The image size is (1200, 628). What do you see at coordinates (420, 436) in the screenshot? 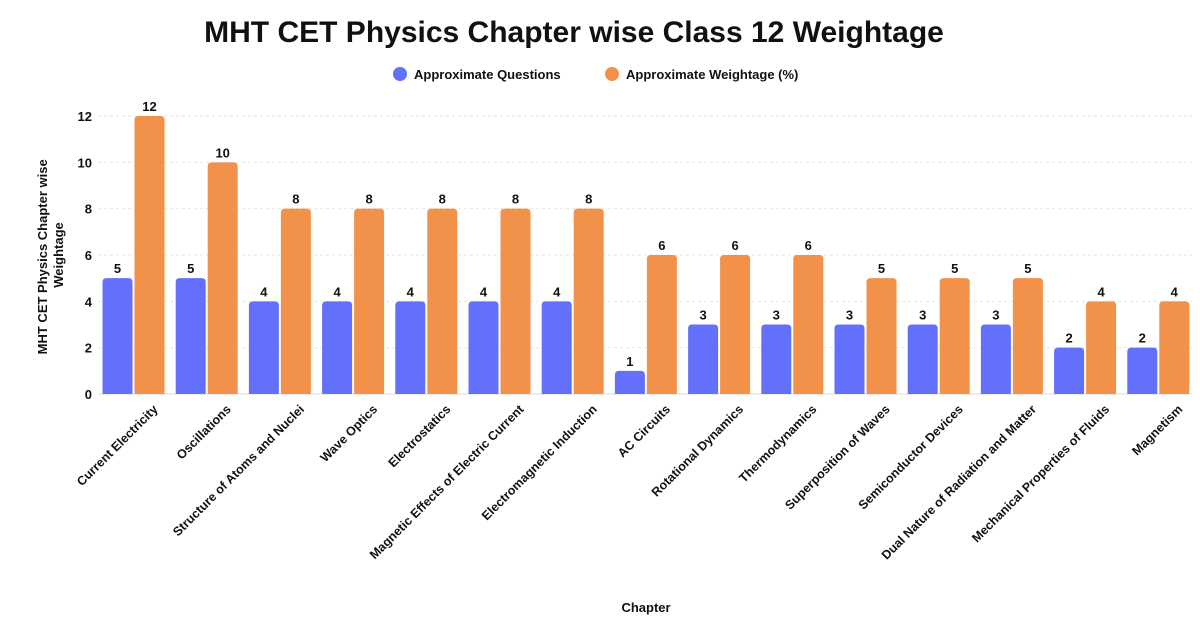
I see `x-category-label: Electrostatics` at bounding box center [420, 436].